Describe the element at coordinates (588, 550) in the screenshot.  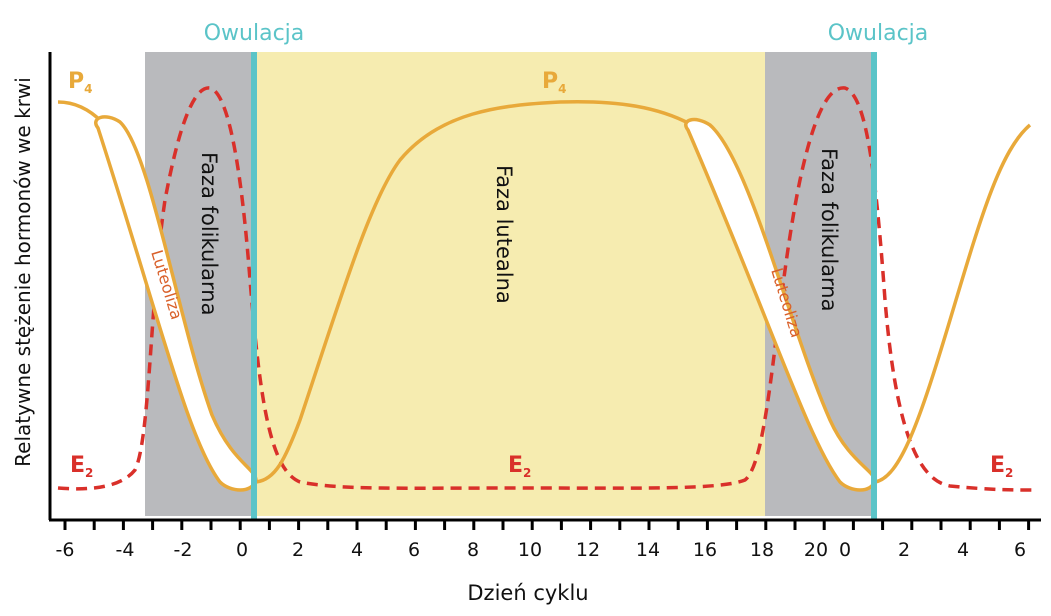
I see `x-tick-label: 12` at that location.